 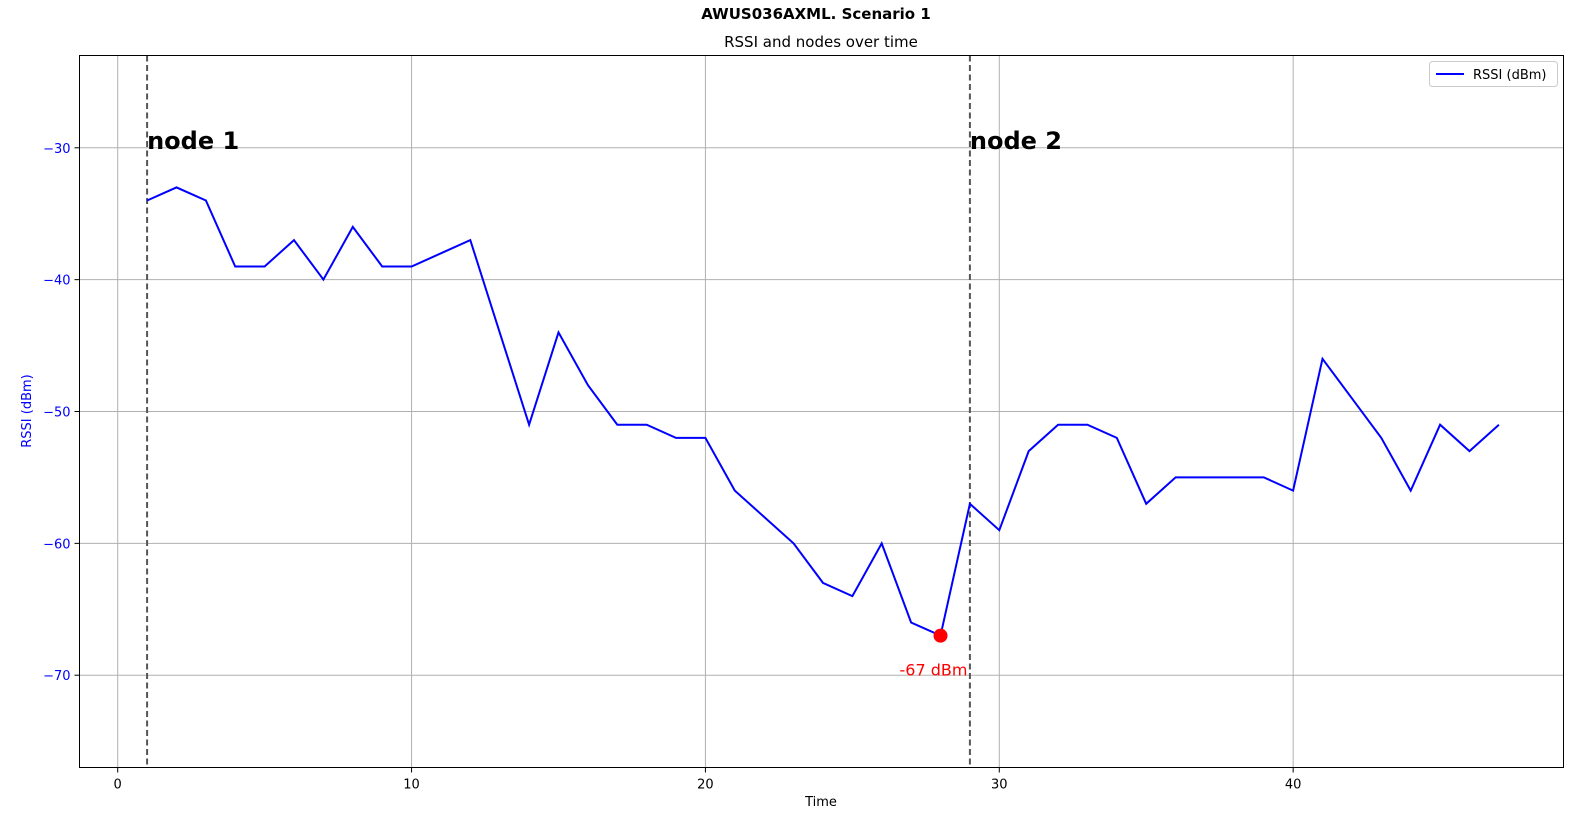 What do you see at coordinates (56, 413) in the screenshot?
I see `y-tick-label: −50` at bounding box center [56, 413].